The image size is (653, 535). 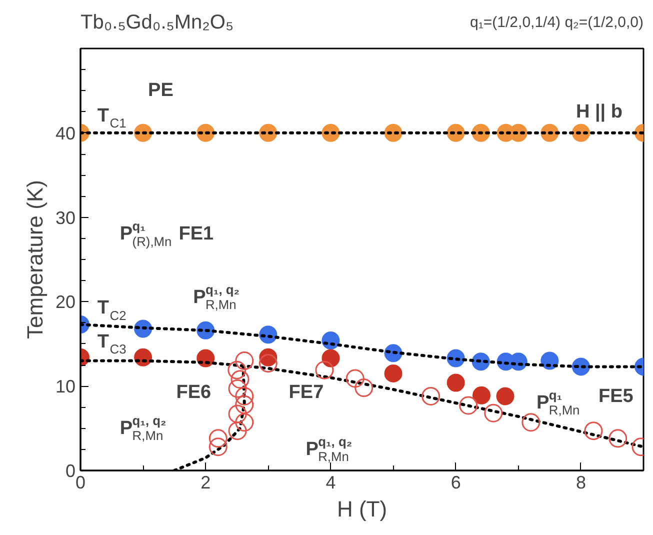 I want to click on y-tick-label: 40, so click(x=65, y=133).